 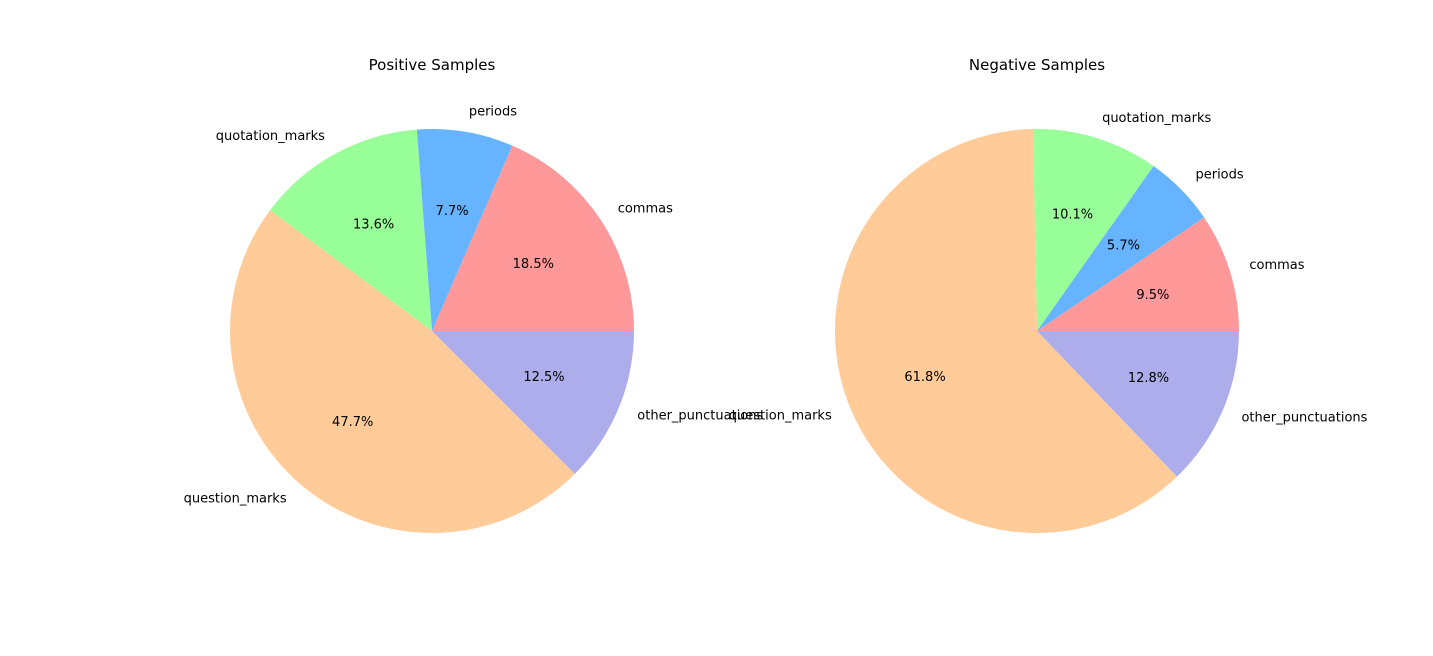 What do you see at coordinates (432, 65) in the screenshot?
I see `chart-title: Positive Samples` at bounding box center [432, 65].